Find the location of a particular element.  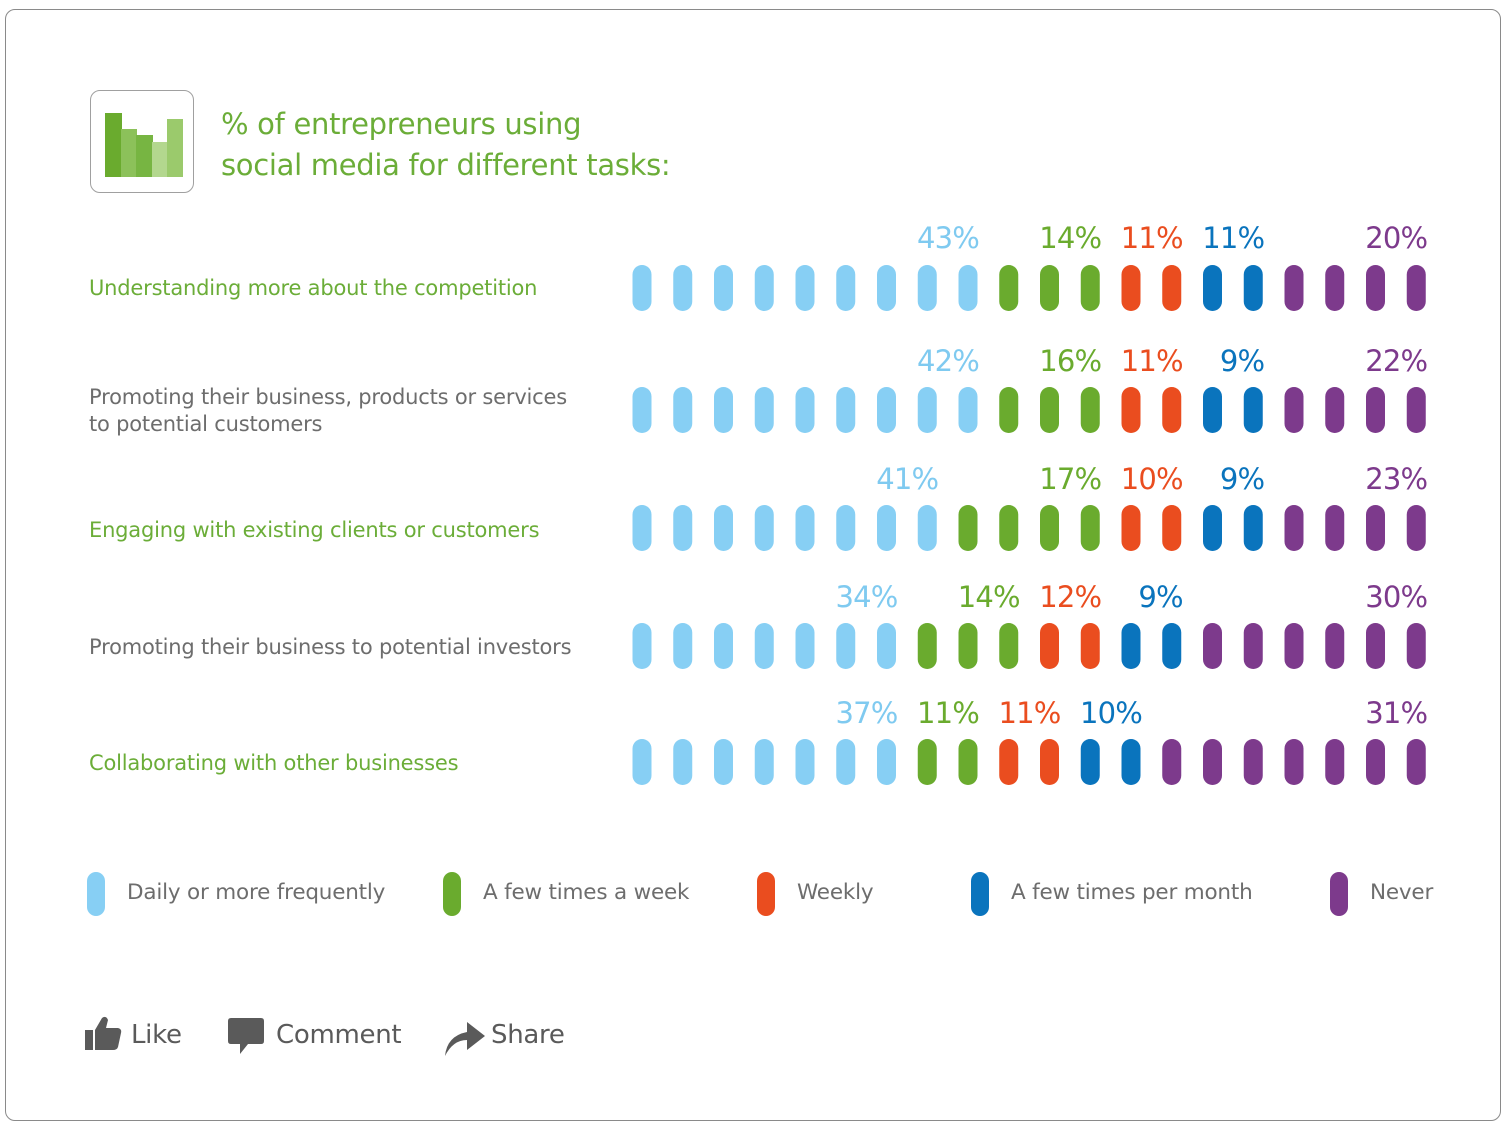

legend-label: Weekly is located at coordinates (835, 892).